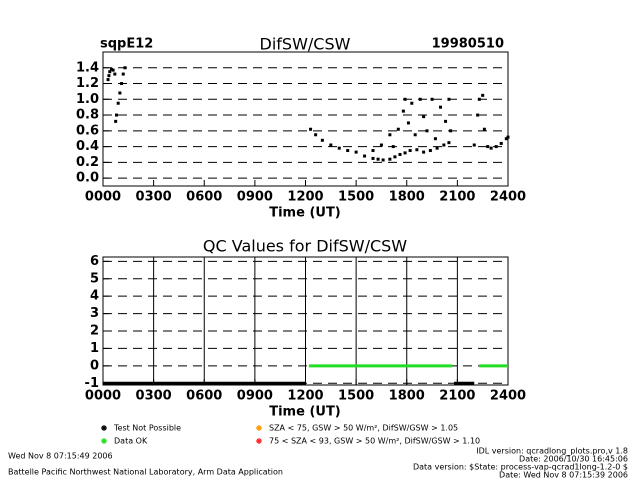 The height and width of the screenshot is (480, 640). Describe the element at coordinates (468, 44) in the screenshot. I see `date-label: 19980510` at that location.